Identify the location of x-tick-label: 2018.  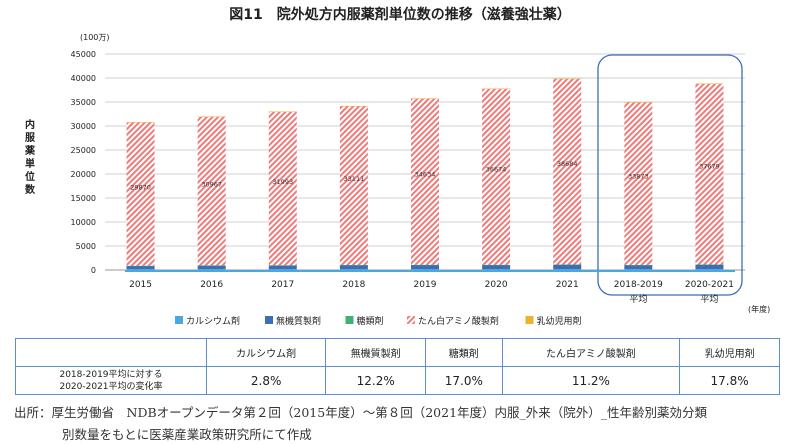
(353, 285).